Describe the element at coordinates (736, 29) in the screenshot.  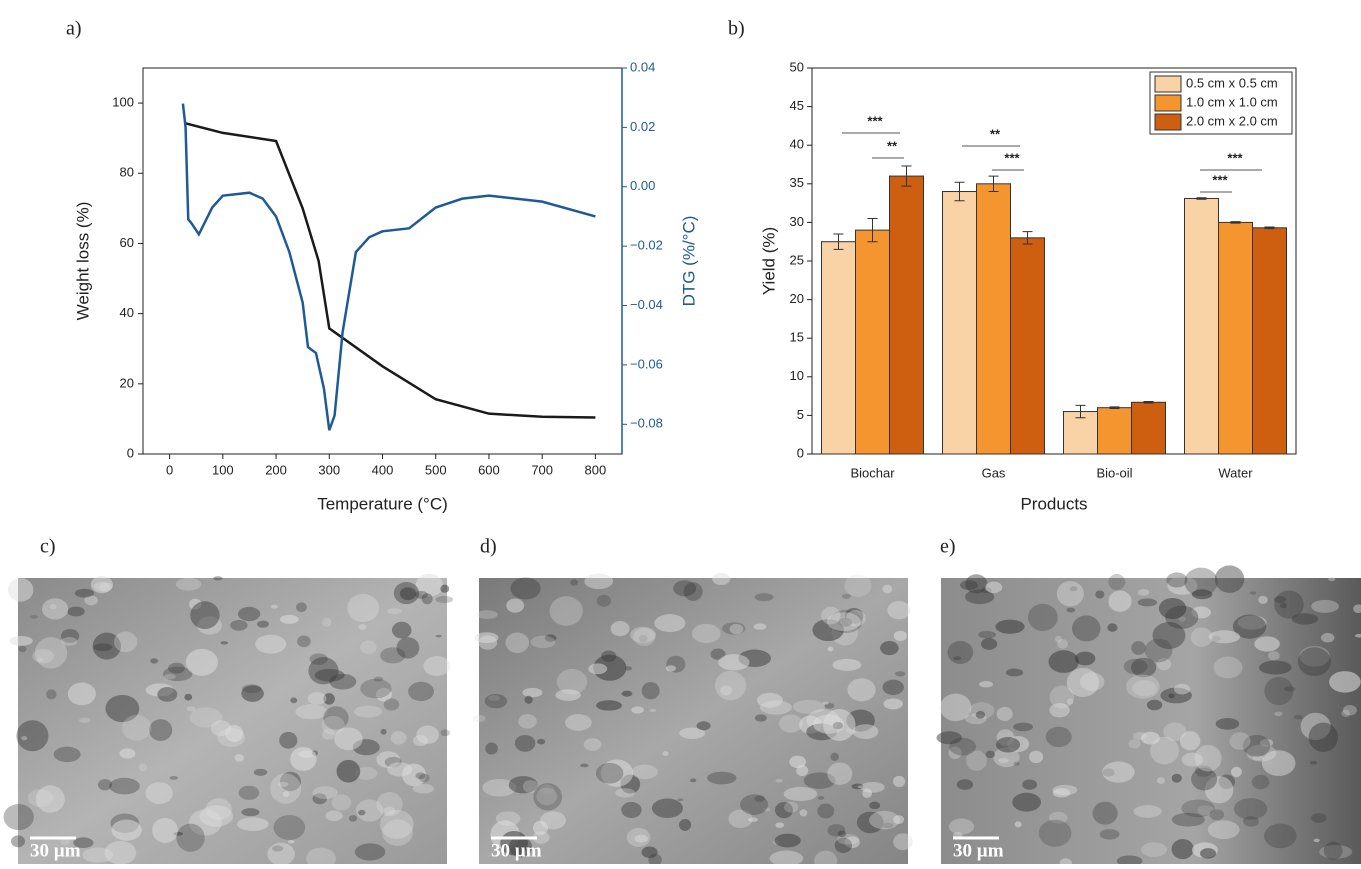
I see `panel-label: b)` at that location.